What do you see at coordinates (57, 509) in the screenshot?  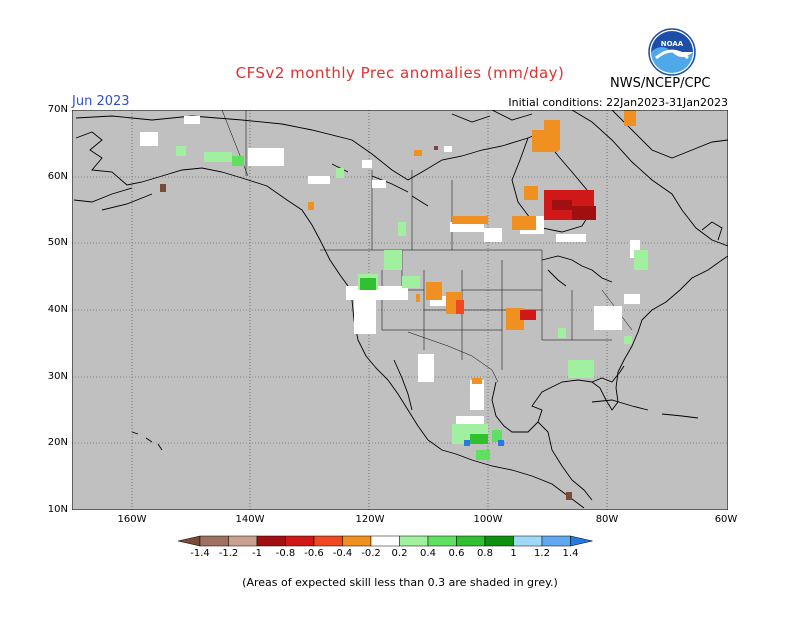 I see `lat-label-10n: 10N` at bounding box center [57, 509].